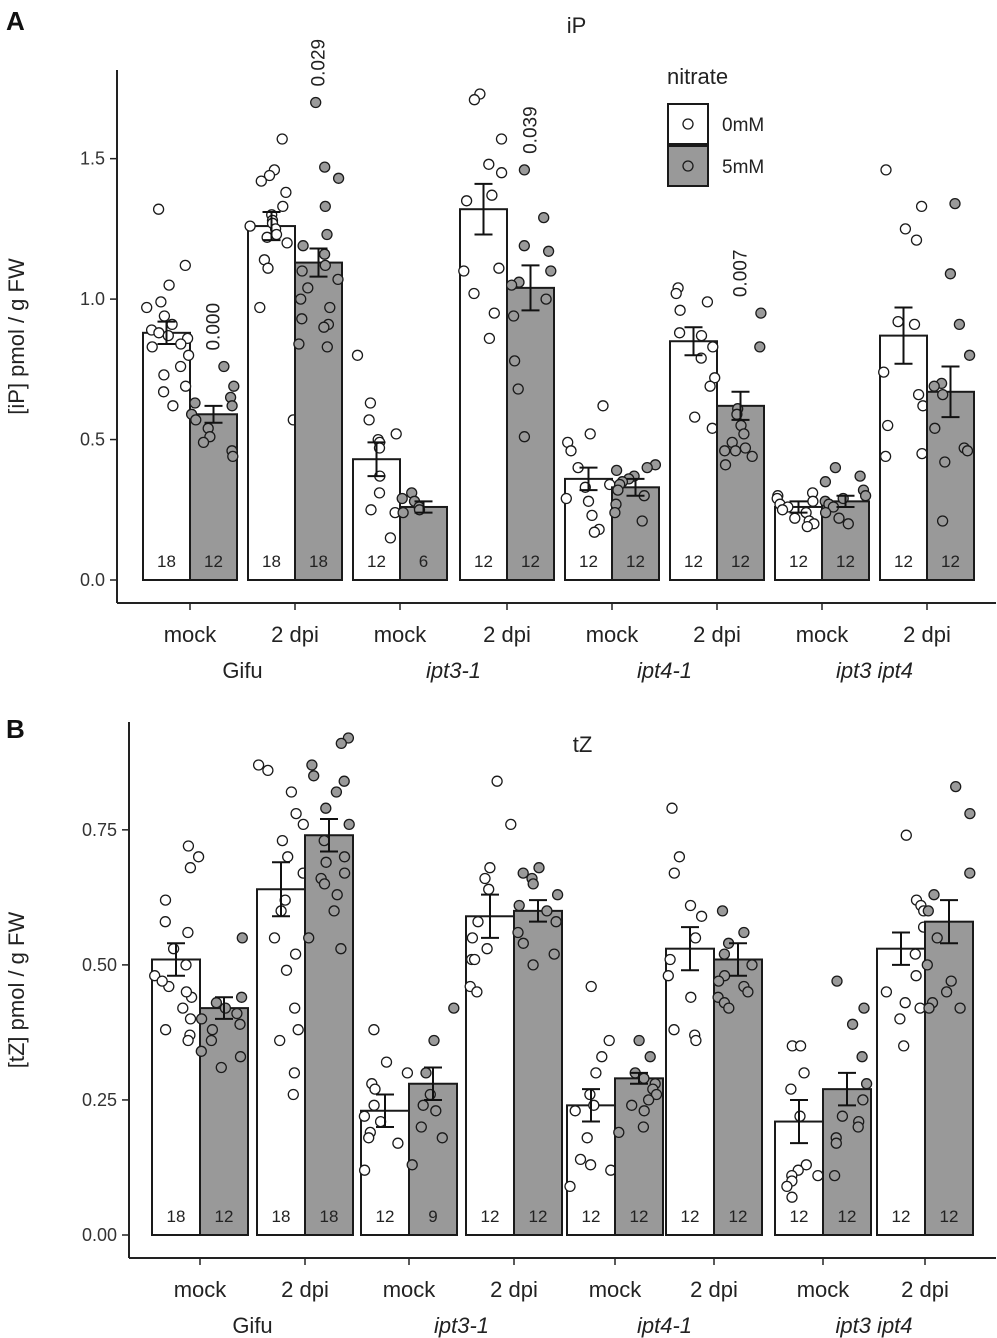 This screenshot has height=1338, width=997. What do you see at coordinates (715, 125) in the screenshot?
I see `legend: nitrate 0mM 5mM` at bounding box center [715, 125].